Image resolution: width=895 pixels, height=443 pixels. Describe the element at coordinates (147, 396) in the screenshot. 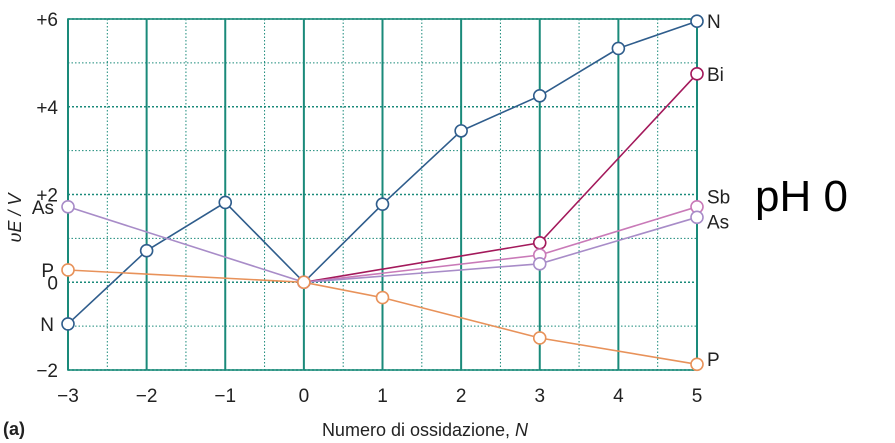

I see `x-tick-label: −2` at that location.